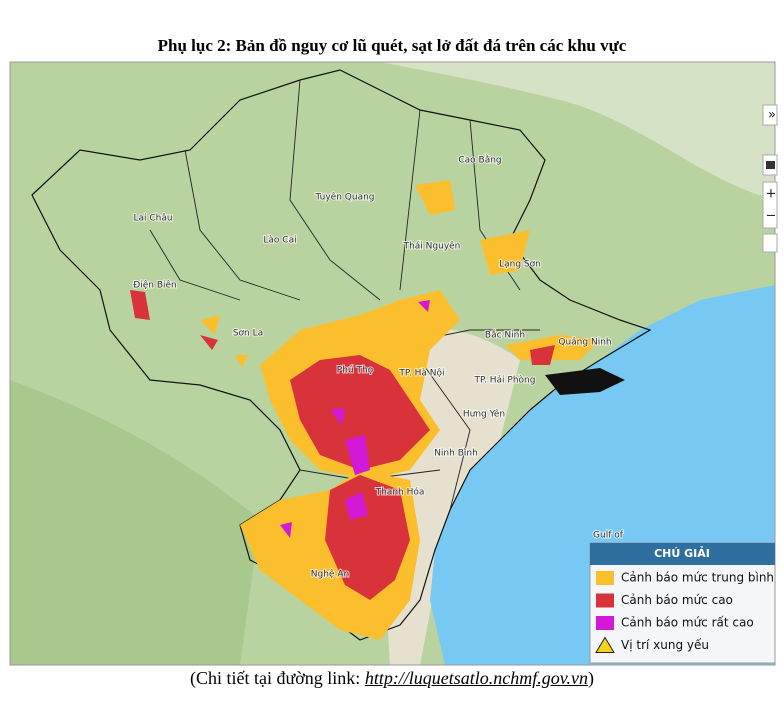 This screenshot has height=710, width=784. I want to click on place-label: Phú Thọ, so click(355, 371).